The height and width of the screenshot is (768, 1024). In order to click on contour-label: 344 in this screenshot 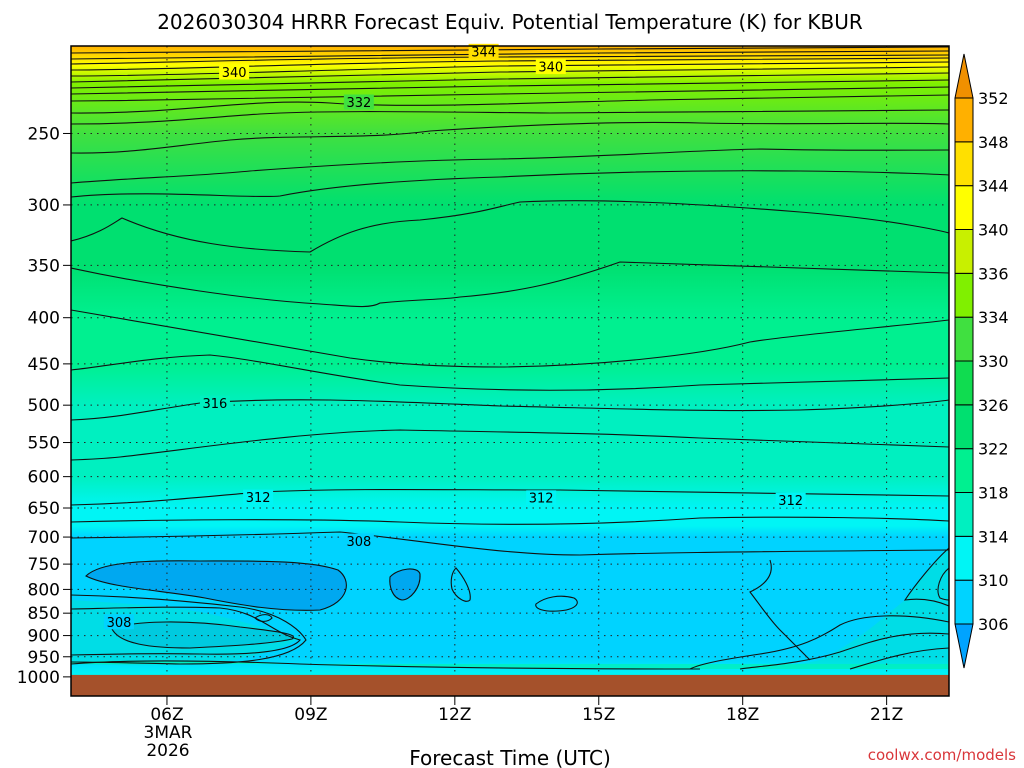, I will do `click(483, 52)`.